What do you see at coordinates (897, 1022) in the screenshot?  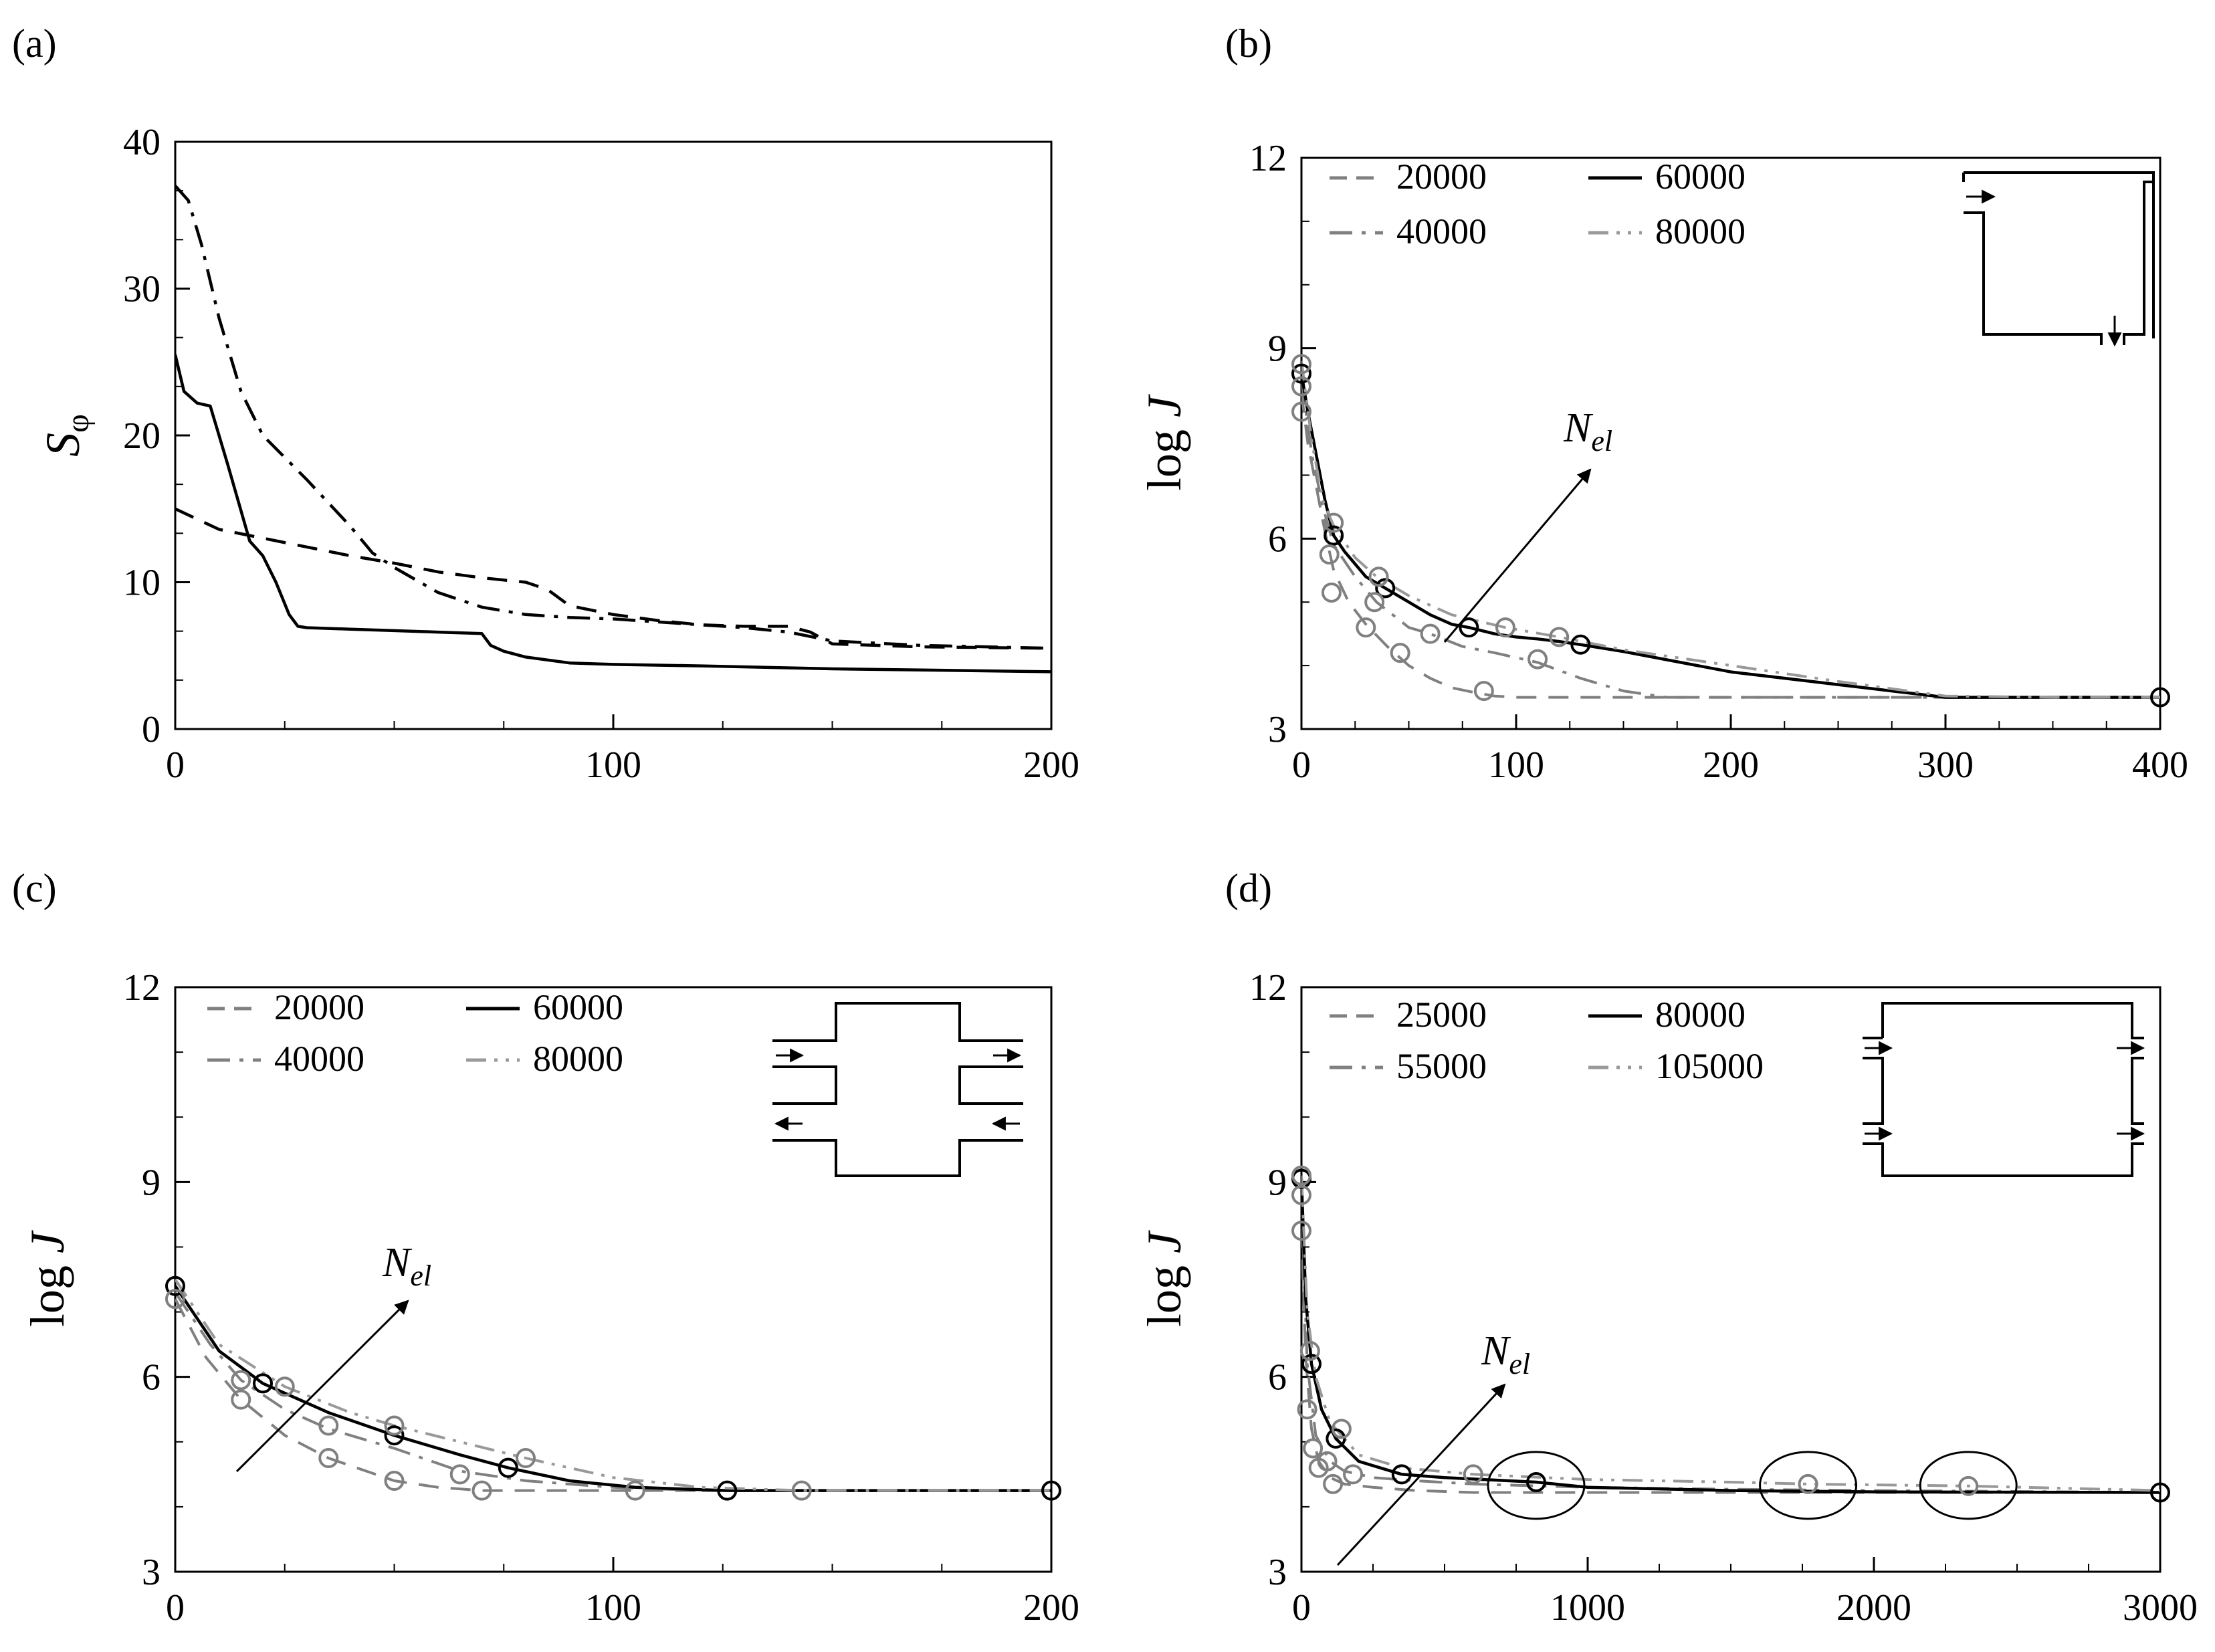 I see `inset-c-top` at bounding box center [897, 1022].